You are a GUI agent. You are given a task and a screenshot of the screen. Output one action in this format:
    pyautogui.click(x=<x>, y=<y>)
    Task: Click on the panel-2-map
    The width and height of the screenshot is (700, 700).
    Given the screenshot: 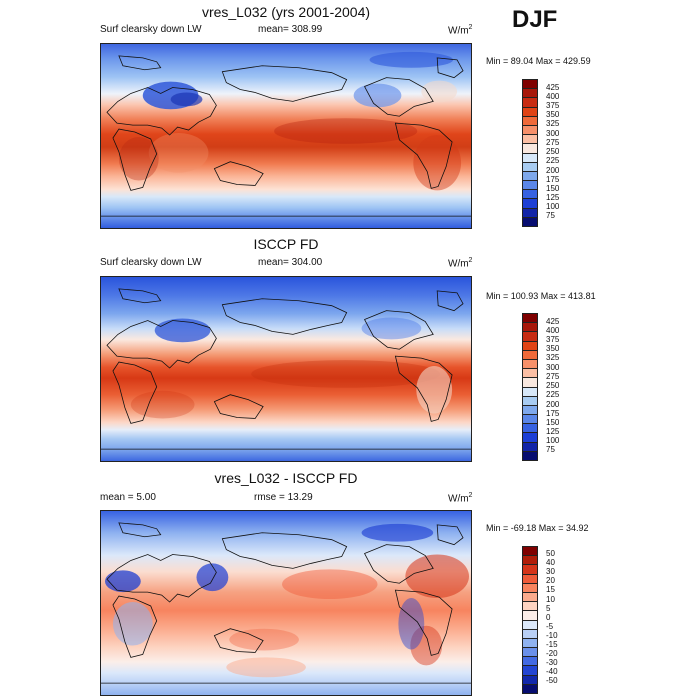 What is the action you would take?
    pyautogui.click(x=286, y=369)
    